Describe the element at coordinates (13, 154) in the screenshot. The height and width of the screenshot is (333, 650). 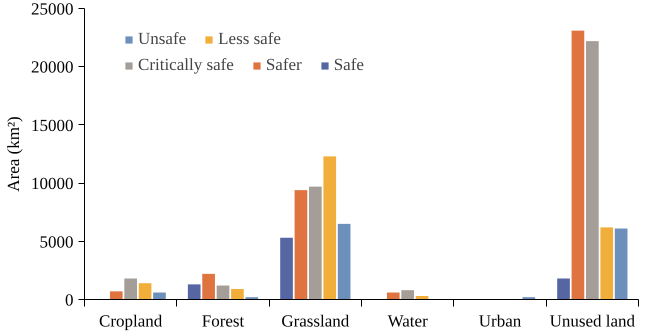
I see `y-axis-title: Area (km²)` at that location.